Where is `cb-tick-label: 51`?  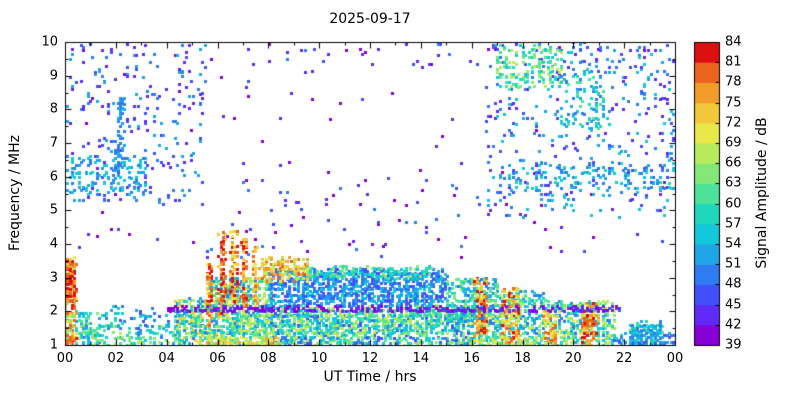
cb-tick-label: 51 is located at coordinates (733, 264).